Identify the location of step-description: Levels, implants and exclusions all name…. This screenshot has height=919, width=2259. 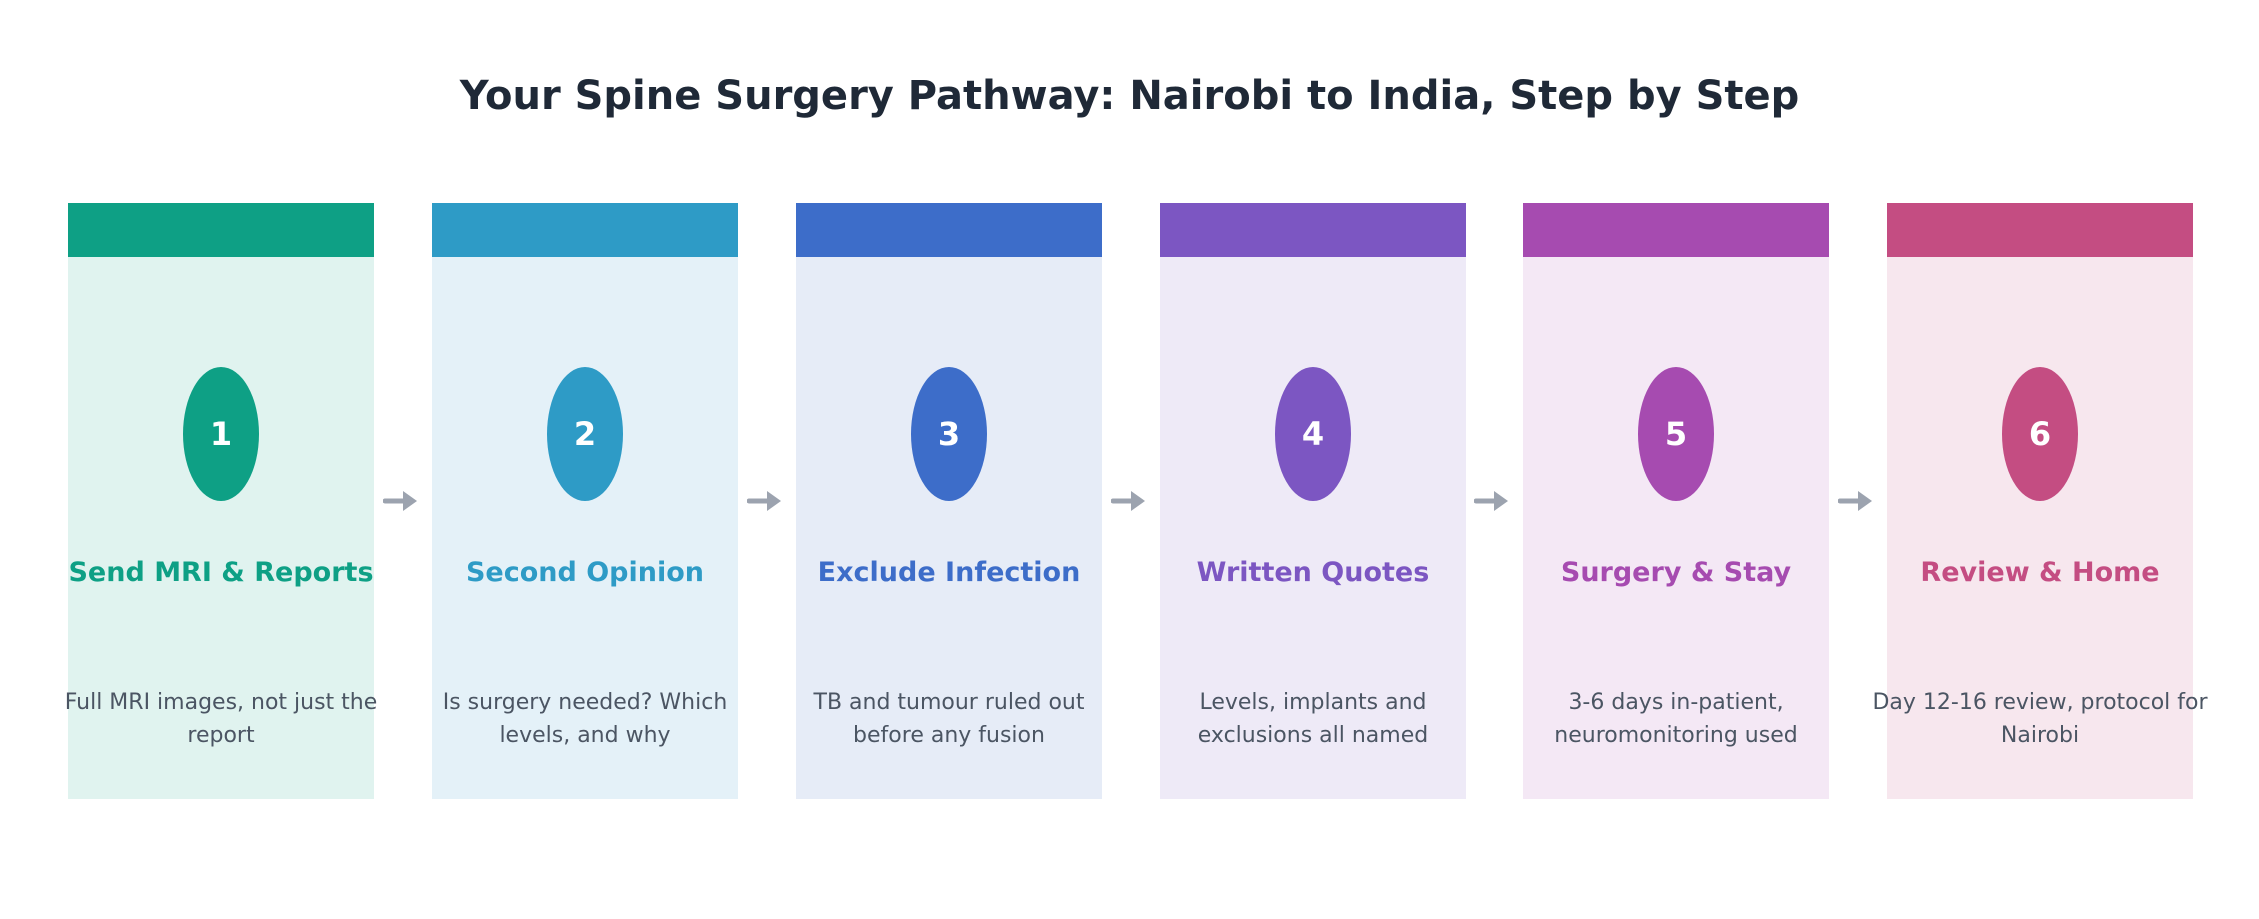
(1313, 719).